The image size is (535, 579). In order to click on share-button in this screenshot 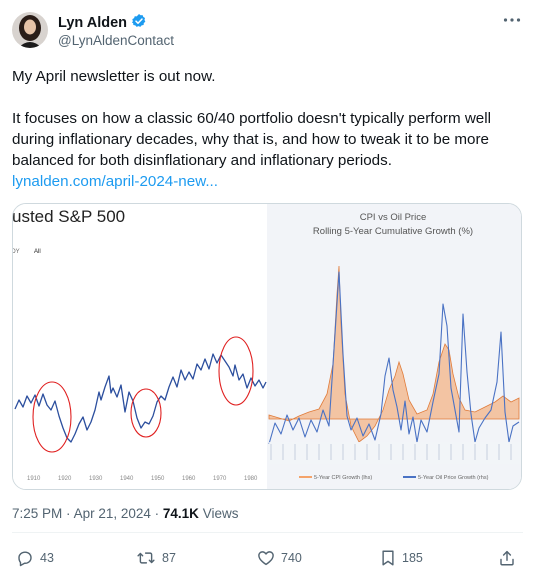, I will do `click(507, 558)`.